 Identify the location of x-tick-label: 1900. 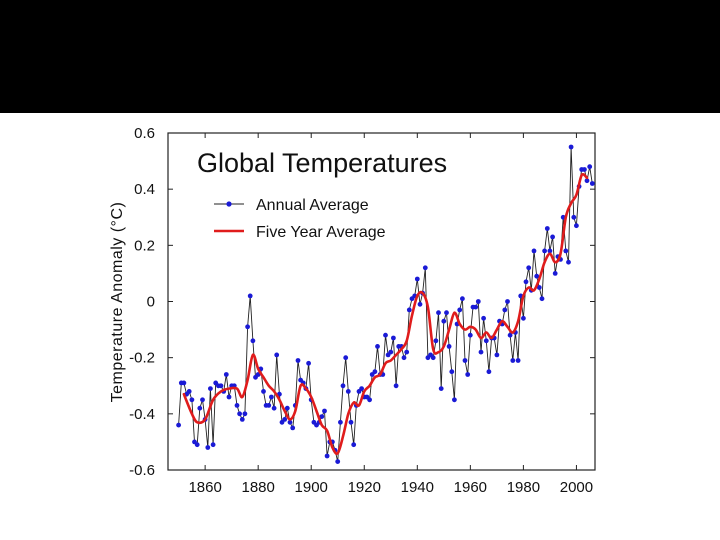
(311, 487).